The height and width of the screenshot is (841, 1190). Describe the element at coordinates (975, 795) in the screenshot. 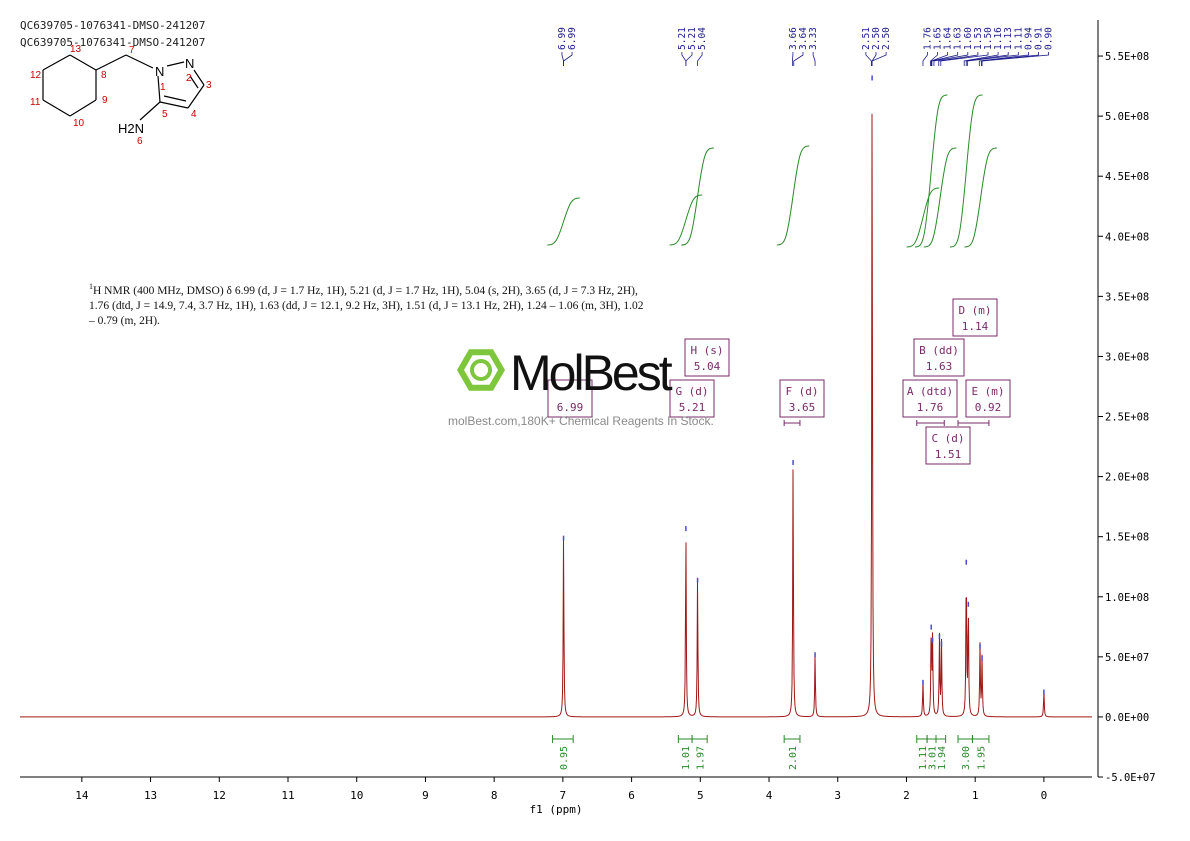

I see `x-tick-label: 1` at that location.